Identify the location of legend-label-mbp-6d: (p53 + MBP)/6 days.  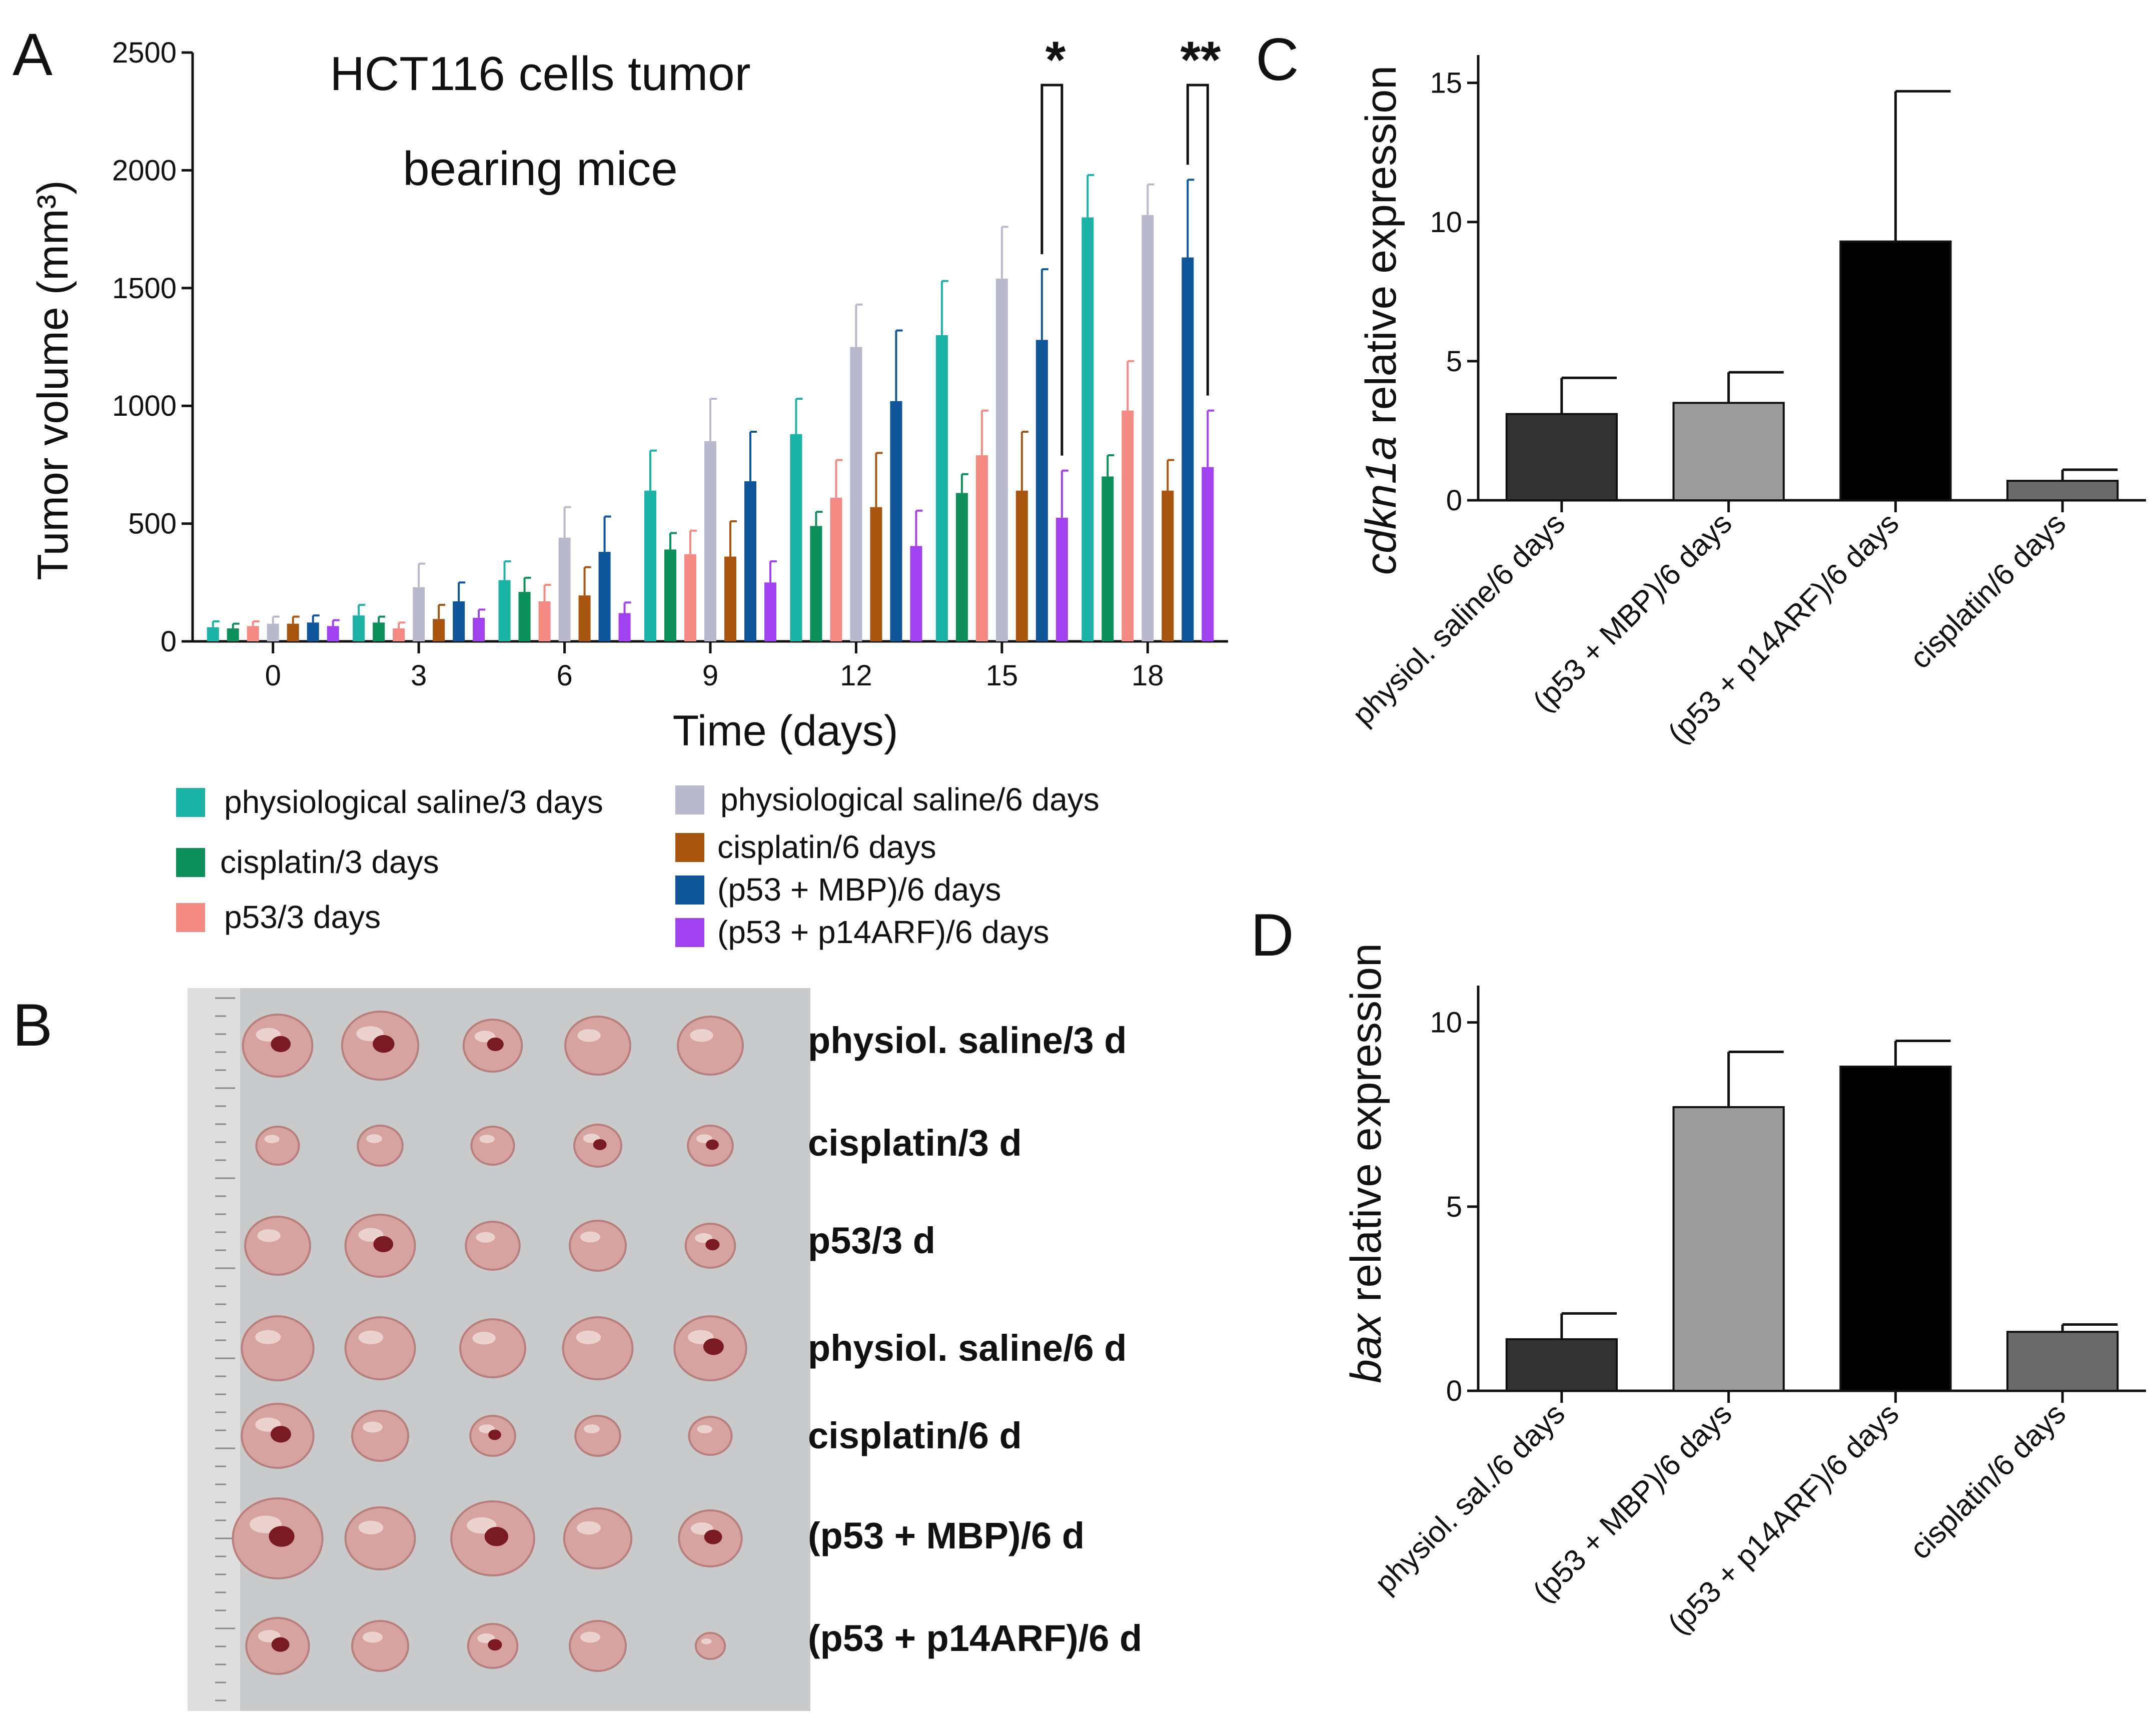
(859, 890).